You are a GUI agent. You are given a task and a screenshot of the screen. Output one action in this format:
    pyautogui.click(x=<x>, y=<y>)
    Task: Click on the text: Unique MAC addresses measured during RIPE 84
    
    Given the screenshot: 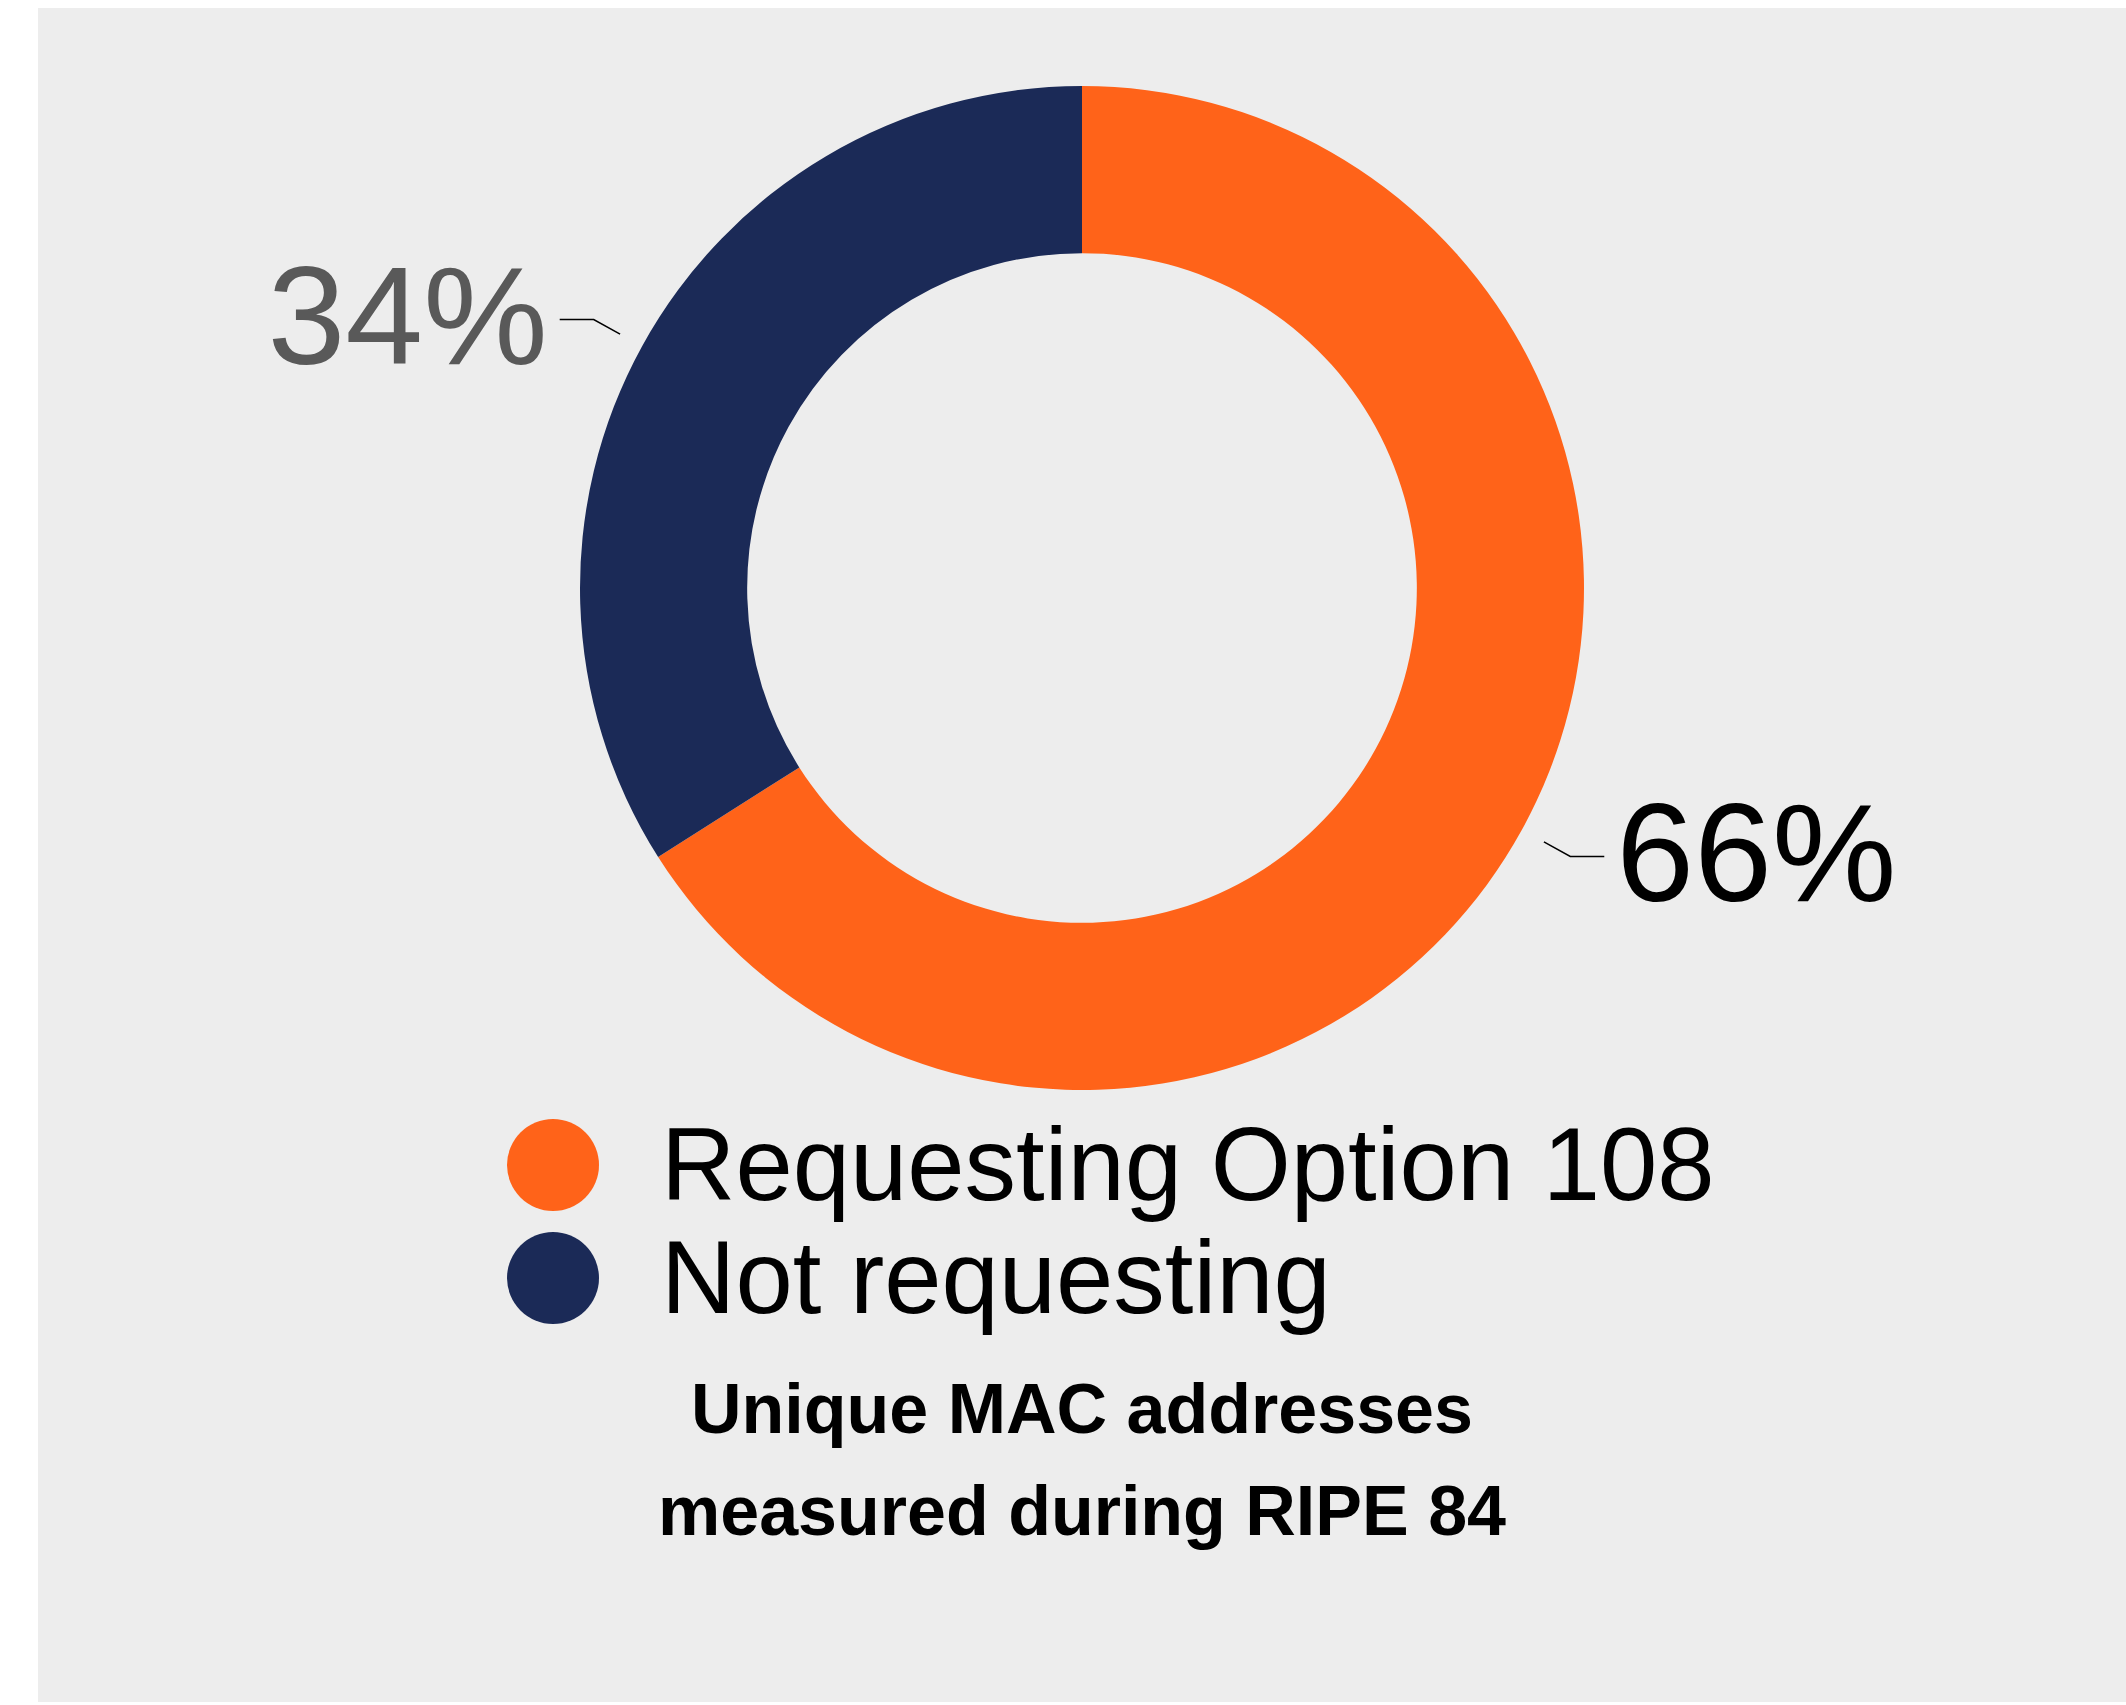 What is the action you would take?
    pyautogui.click(x=1081, y=1460)
    